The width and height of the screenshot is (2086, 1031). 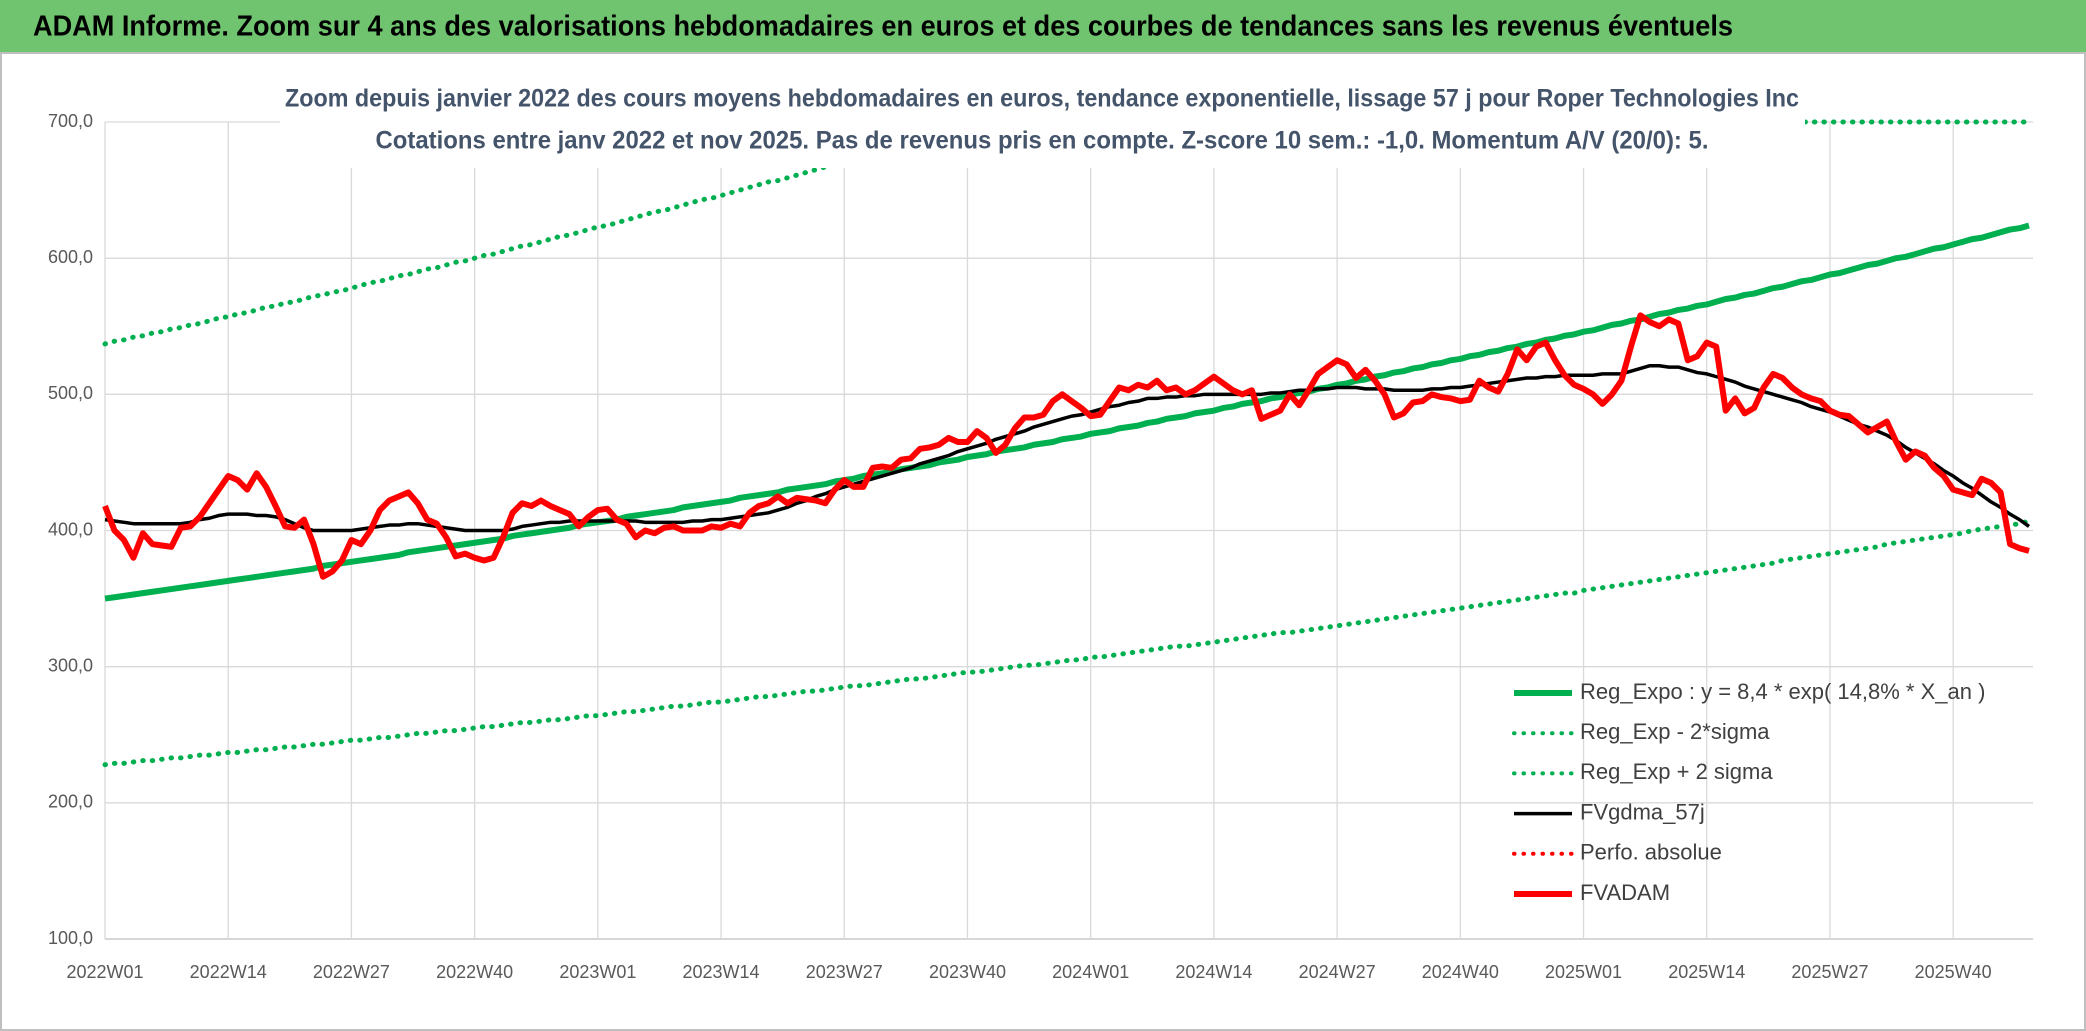 What do you see at coordinates (228, 972) in the screenshot?
I see `x-tick-label: 2022W14` at bounding box center [228, 972].